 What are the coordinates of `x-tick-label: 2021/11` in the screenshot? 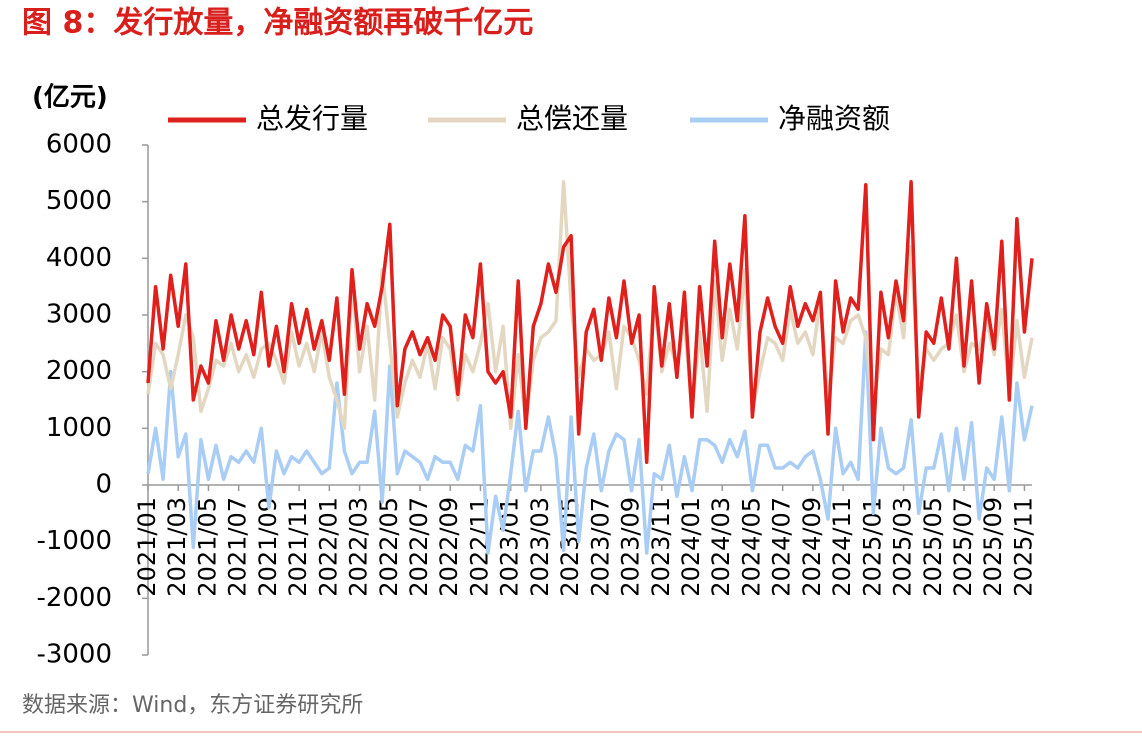 It's located at (298, 547).